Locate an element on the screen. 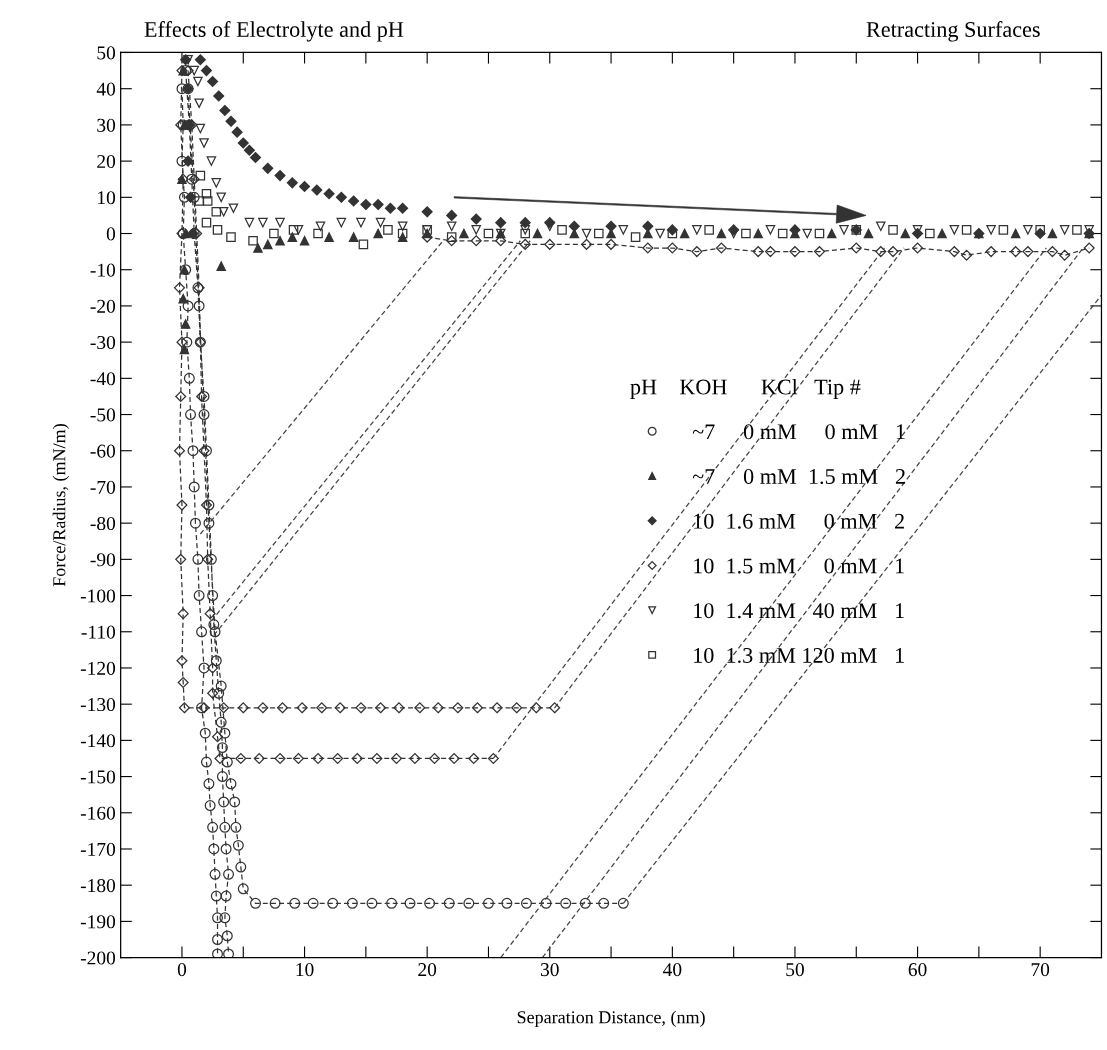  y-tick-label: -160 is located at coordinates (98, 813).